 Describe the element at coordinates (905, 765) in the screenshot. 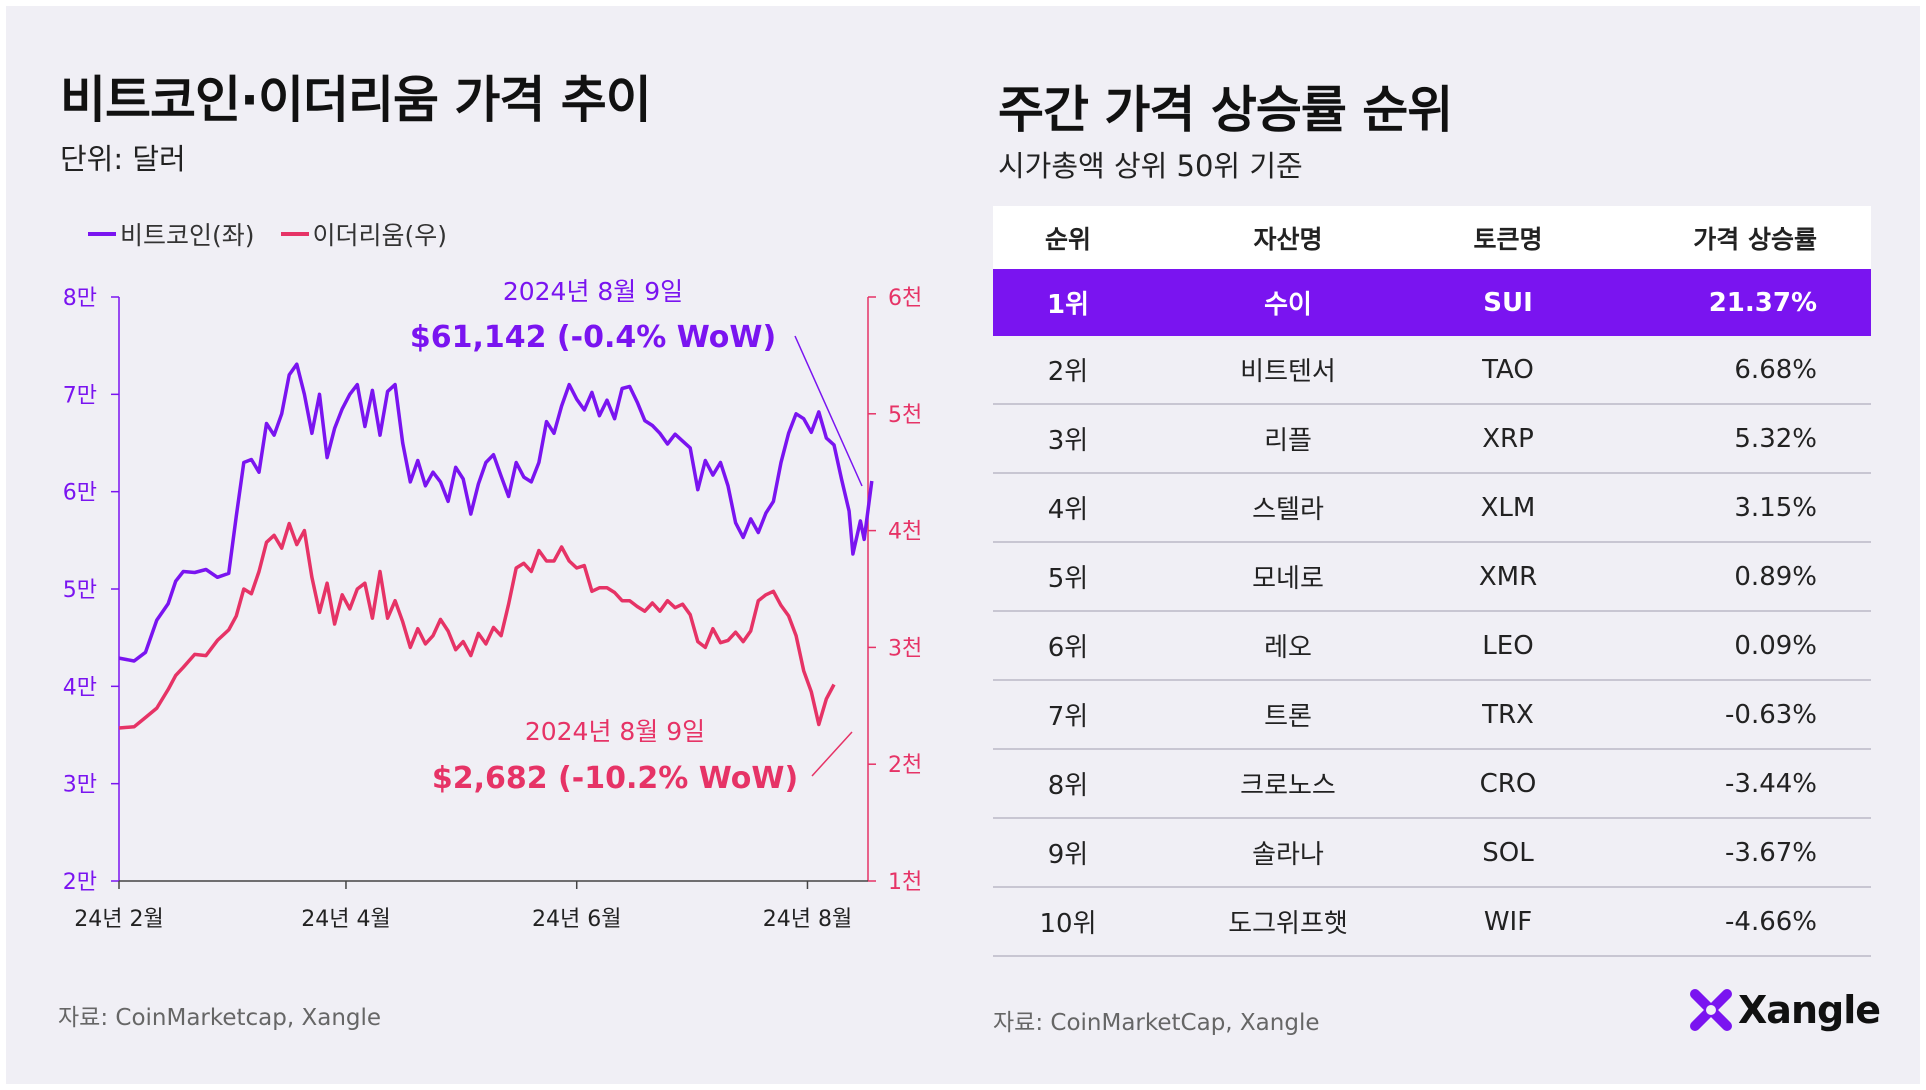

I see `y-right-tick-label: 2천` at that location.